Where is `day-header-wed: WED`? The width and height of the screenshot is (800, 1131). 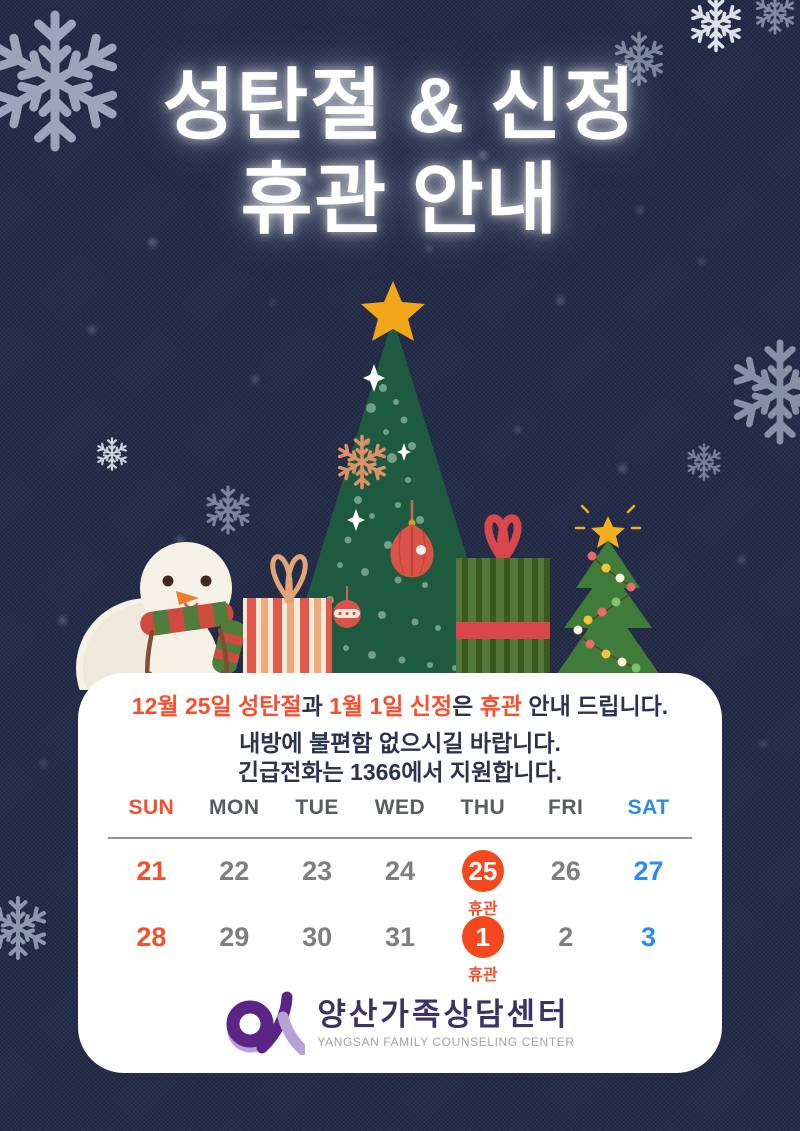 day-header-wed: WED is located at coordinates (400, 807).